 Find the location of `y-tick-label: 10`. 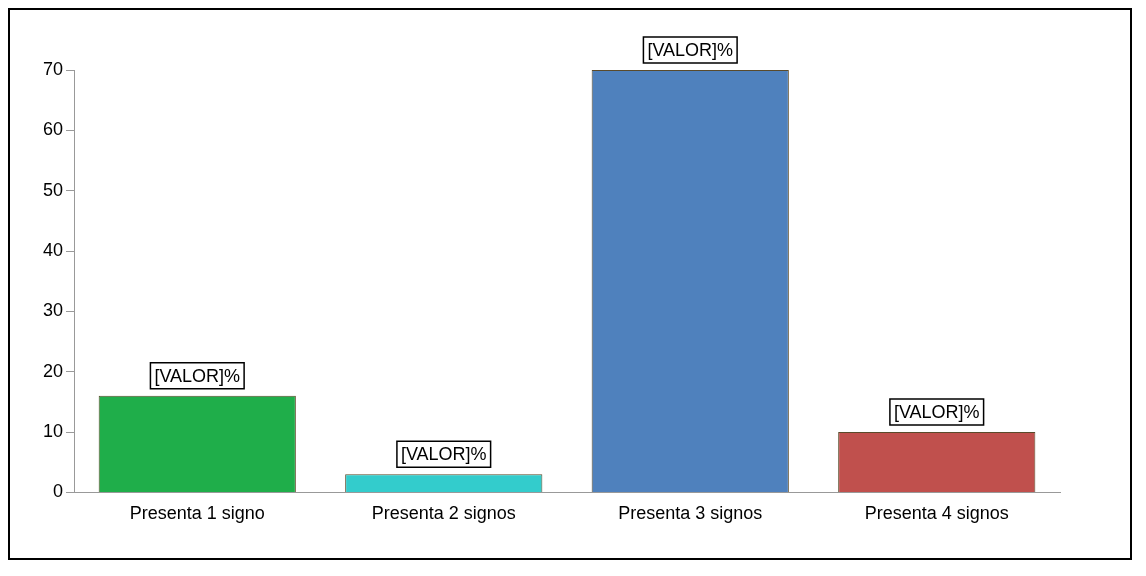

y-tick-label: 10 is located at coordinates (53, 431).